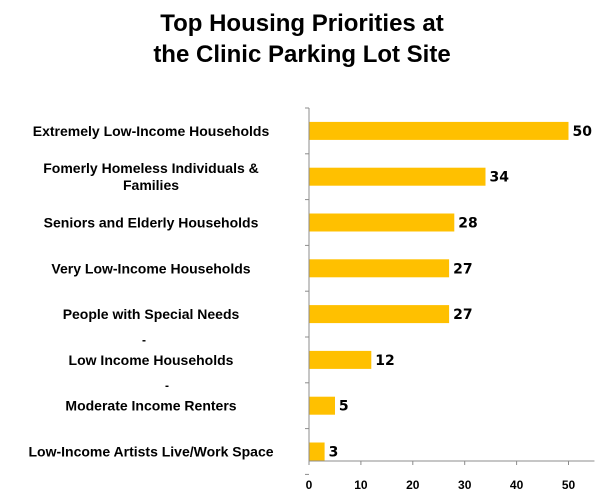 The height and width of the screenshot is (494, 605). I want to click on category-label: Families, so click(151, 185).